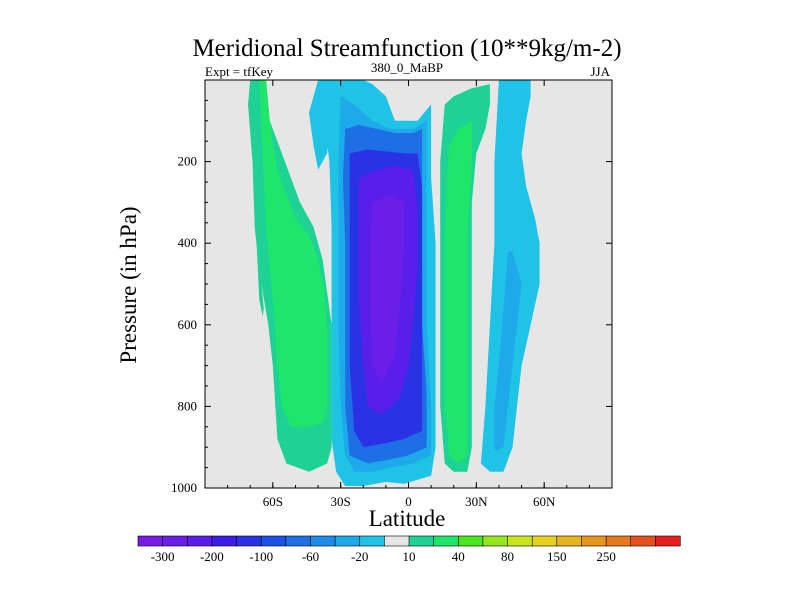 The height and width of the screenshot is (600, 800). I want to click on colorbar-label: 250, so click(606, 556).